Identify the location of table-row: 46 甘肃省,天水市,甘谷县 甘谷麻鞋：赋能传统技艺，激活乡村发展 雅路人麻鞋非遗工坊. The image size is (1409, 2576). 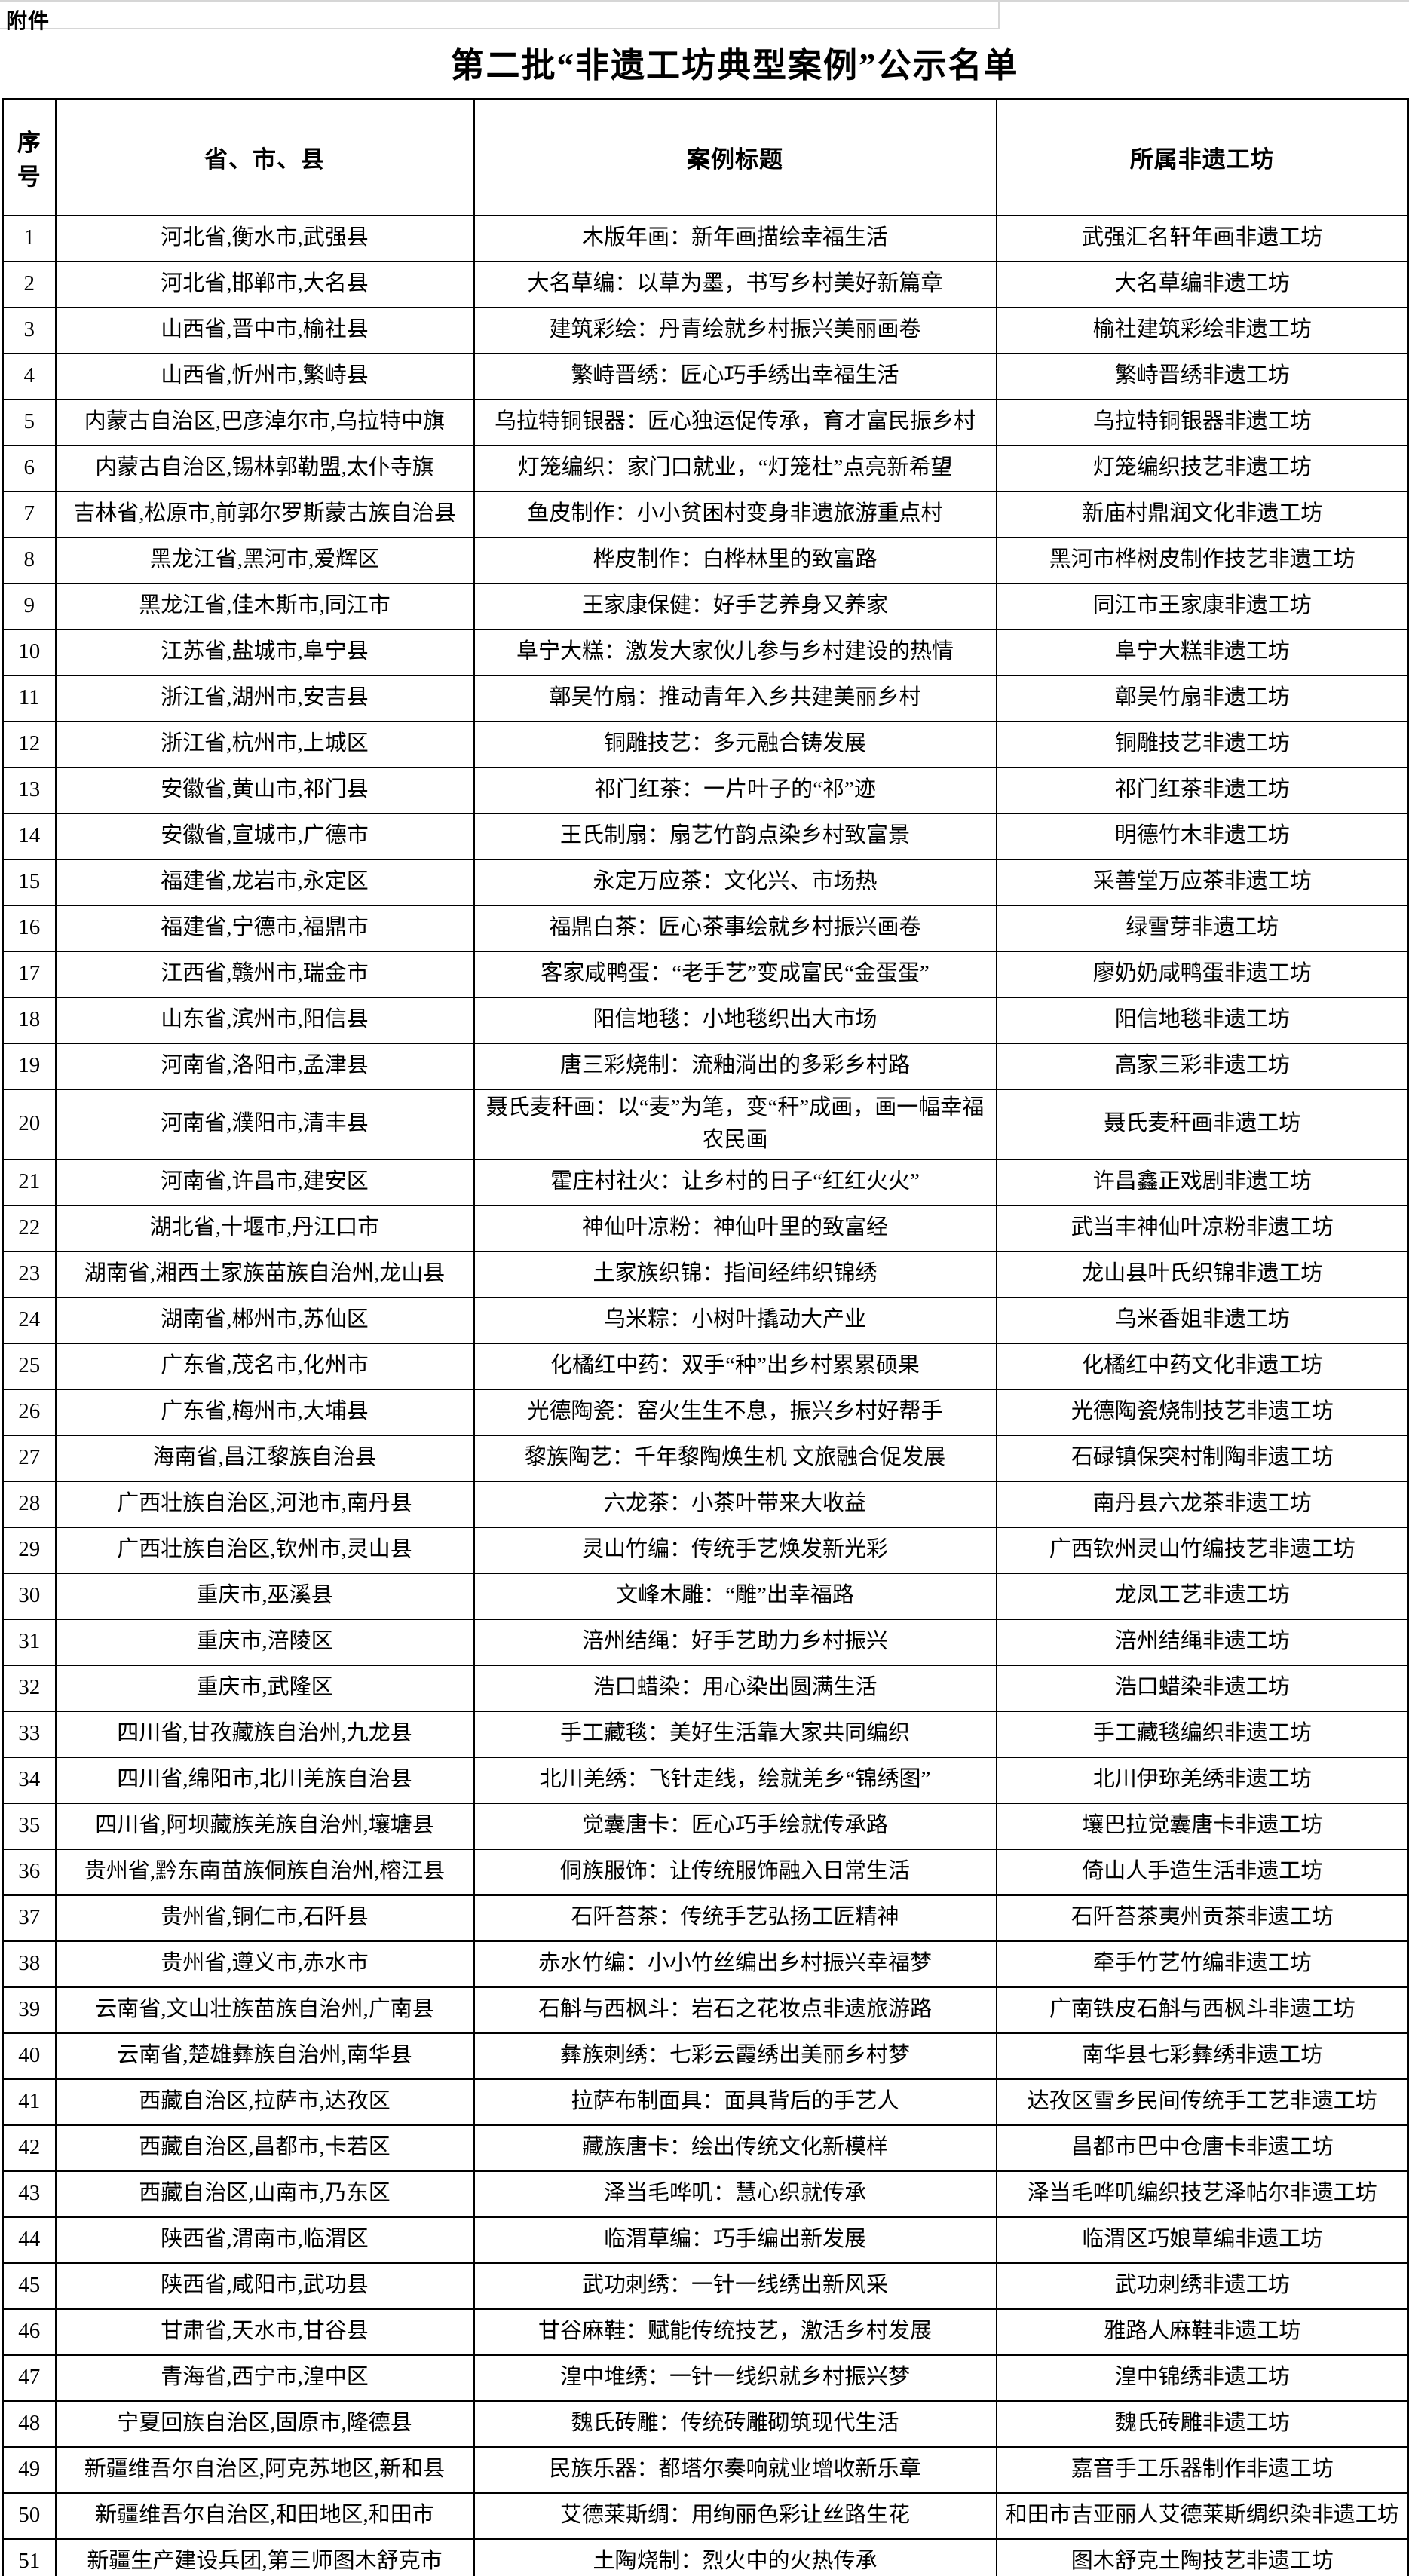
(705, 2332).